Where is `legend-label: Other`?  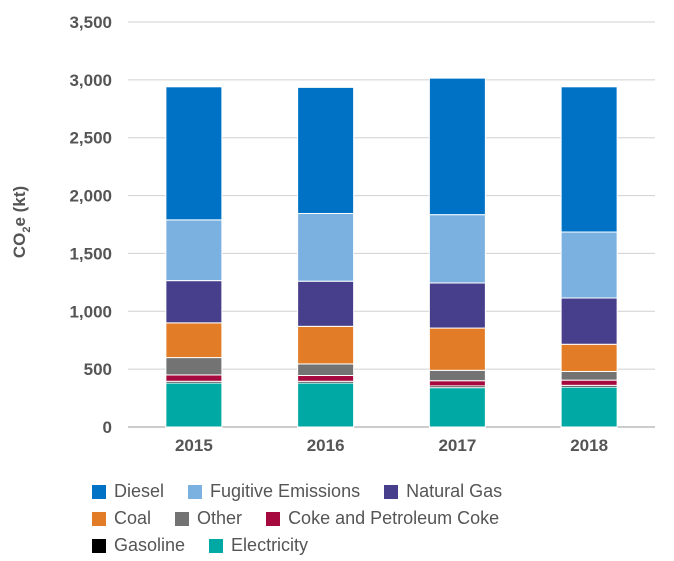
legend-label: Other is located at coordinates (220, 518).